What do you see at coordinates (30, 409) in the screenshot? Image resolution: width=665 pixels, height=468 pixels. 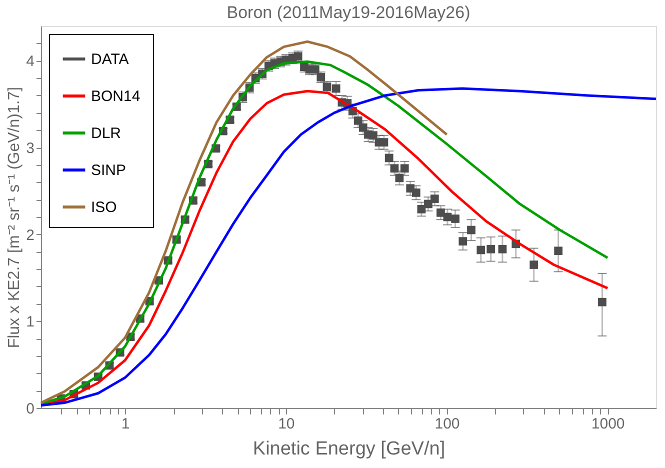 I see `y-tick-label: 0` at bounding box center [30, 409].